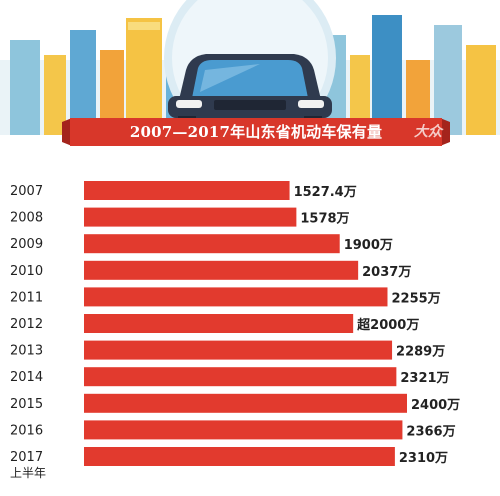  I want to click on year-label: 2011, so click(26, 297).